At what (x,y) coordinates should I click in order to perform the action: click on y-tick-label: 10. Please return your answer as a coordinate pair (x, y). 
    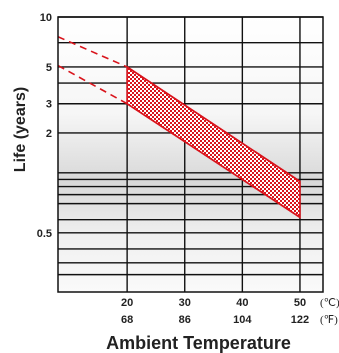
    Looking at the image, I should click on (46, 18).